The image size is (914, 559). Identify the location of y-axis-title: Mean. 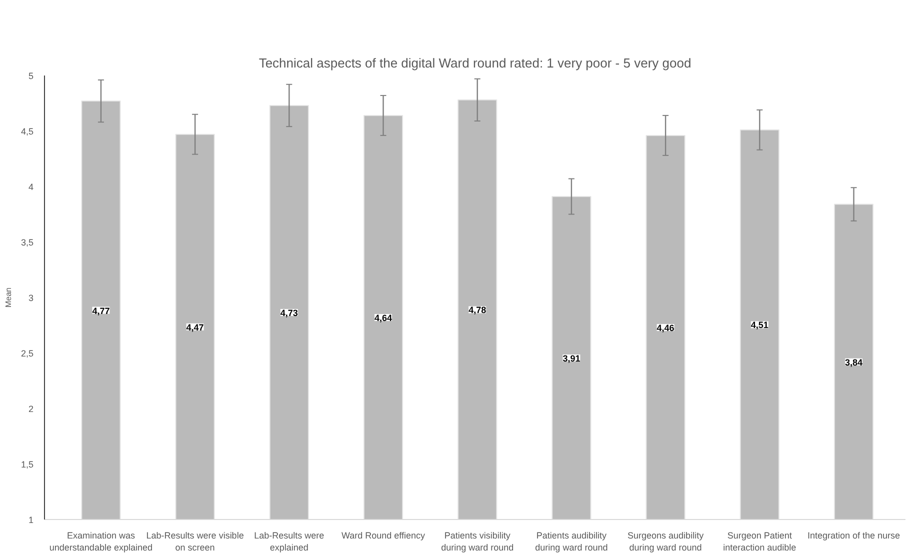
(8, 297).